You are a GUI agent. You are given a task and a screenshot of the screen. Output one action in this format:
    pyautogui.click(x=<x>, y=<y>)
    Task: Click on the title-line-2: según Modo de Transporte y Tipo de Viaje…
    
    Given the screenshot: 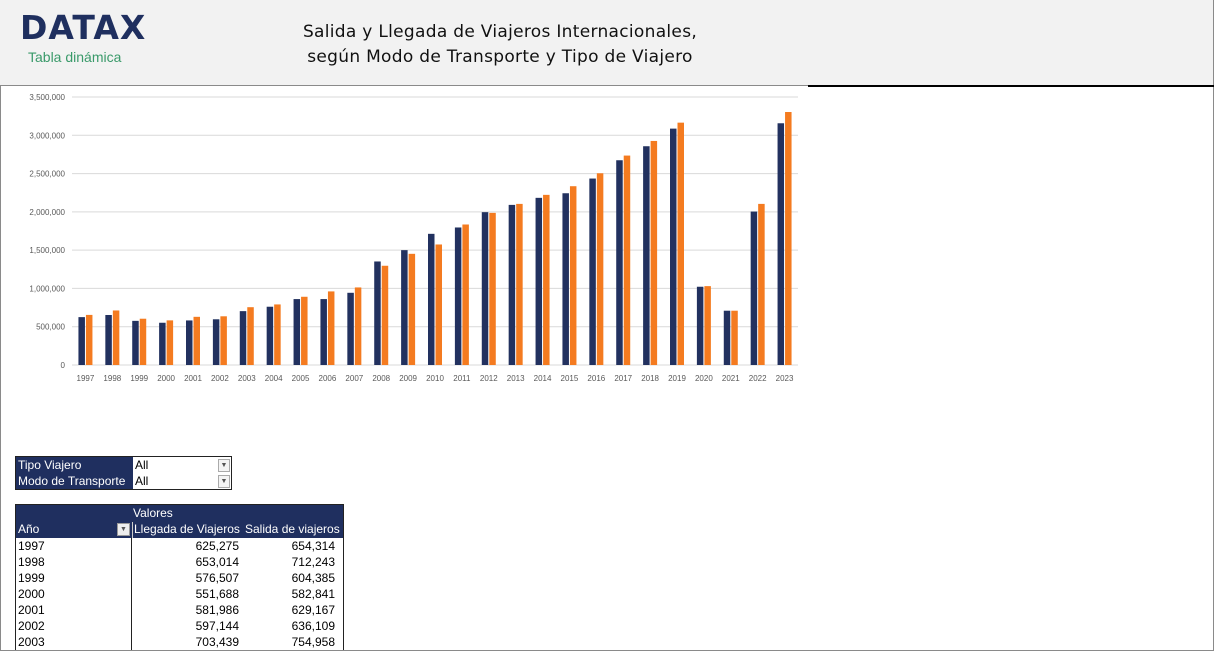 What is the action you would take?
    pyautogui.click(x=500, y=57)
    